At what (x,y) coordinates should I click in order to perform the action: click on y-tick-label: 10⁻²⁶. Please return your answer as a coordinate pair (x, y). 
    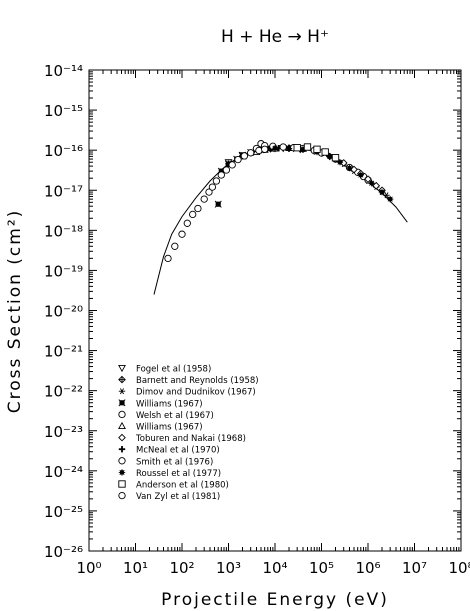
    Looking at the image, I should click on (63, 552).